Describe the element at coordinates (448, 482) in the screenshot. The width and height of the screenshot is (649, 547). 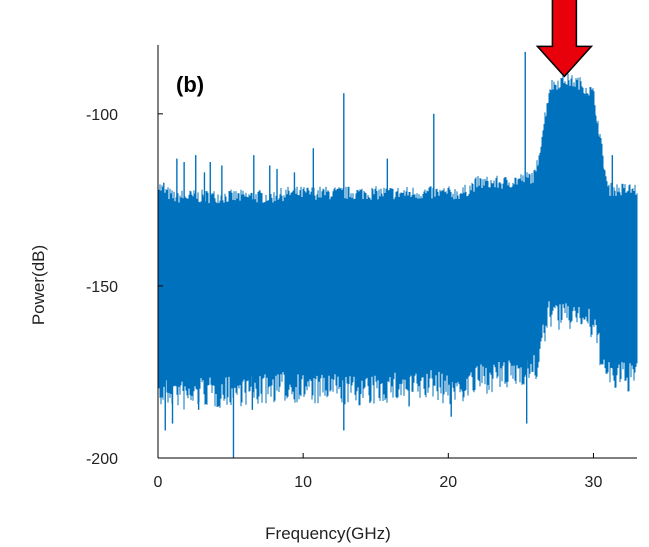
I see `x-tick-label: 20` at that location.